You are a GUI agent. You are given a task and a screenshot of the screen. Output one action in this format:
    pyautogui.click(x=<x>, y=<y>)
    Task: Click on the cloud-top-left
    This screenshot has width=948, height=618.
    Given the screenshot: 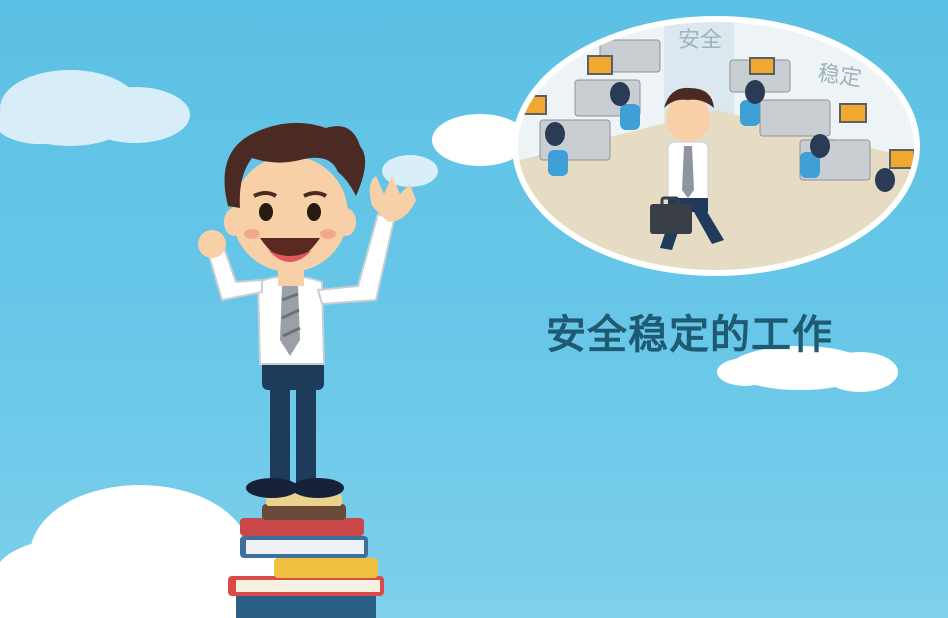 What is the action you would take?
    pyautogui.click(x=95, y=108)
    